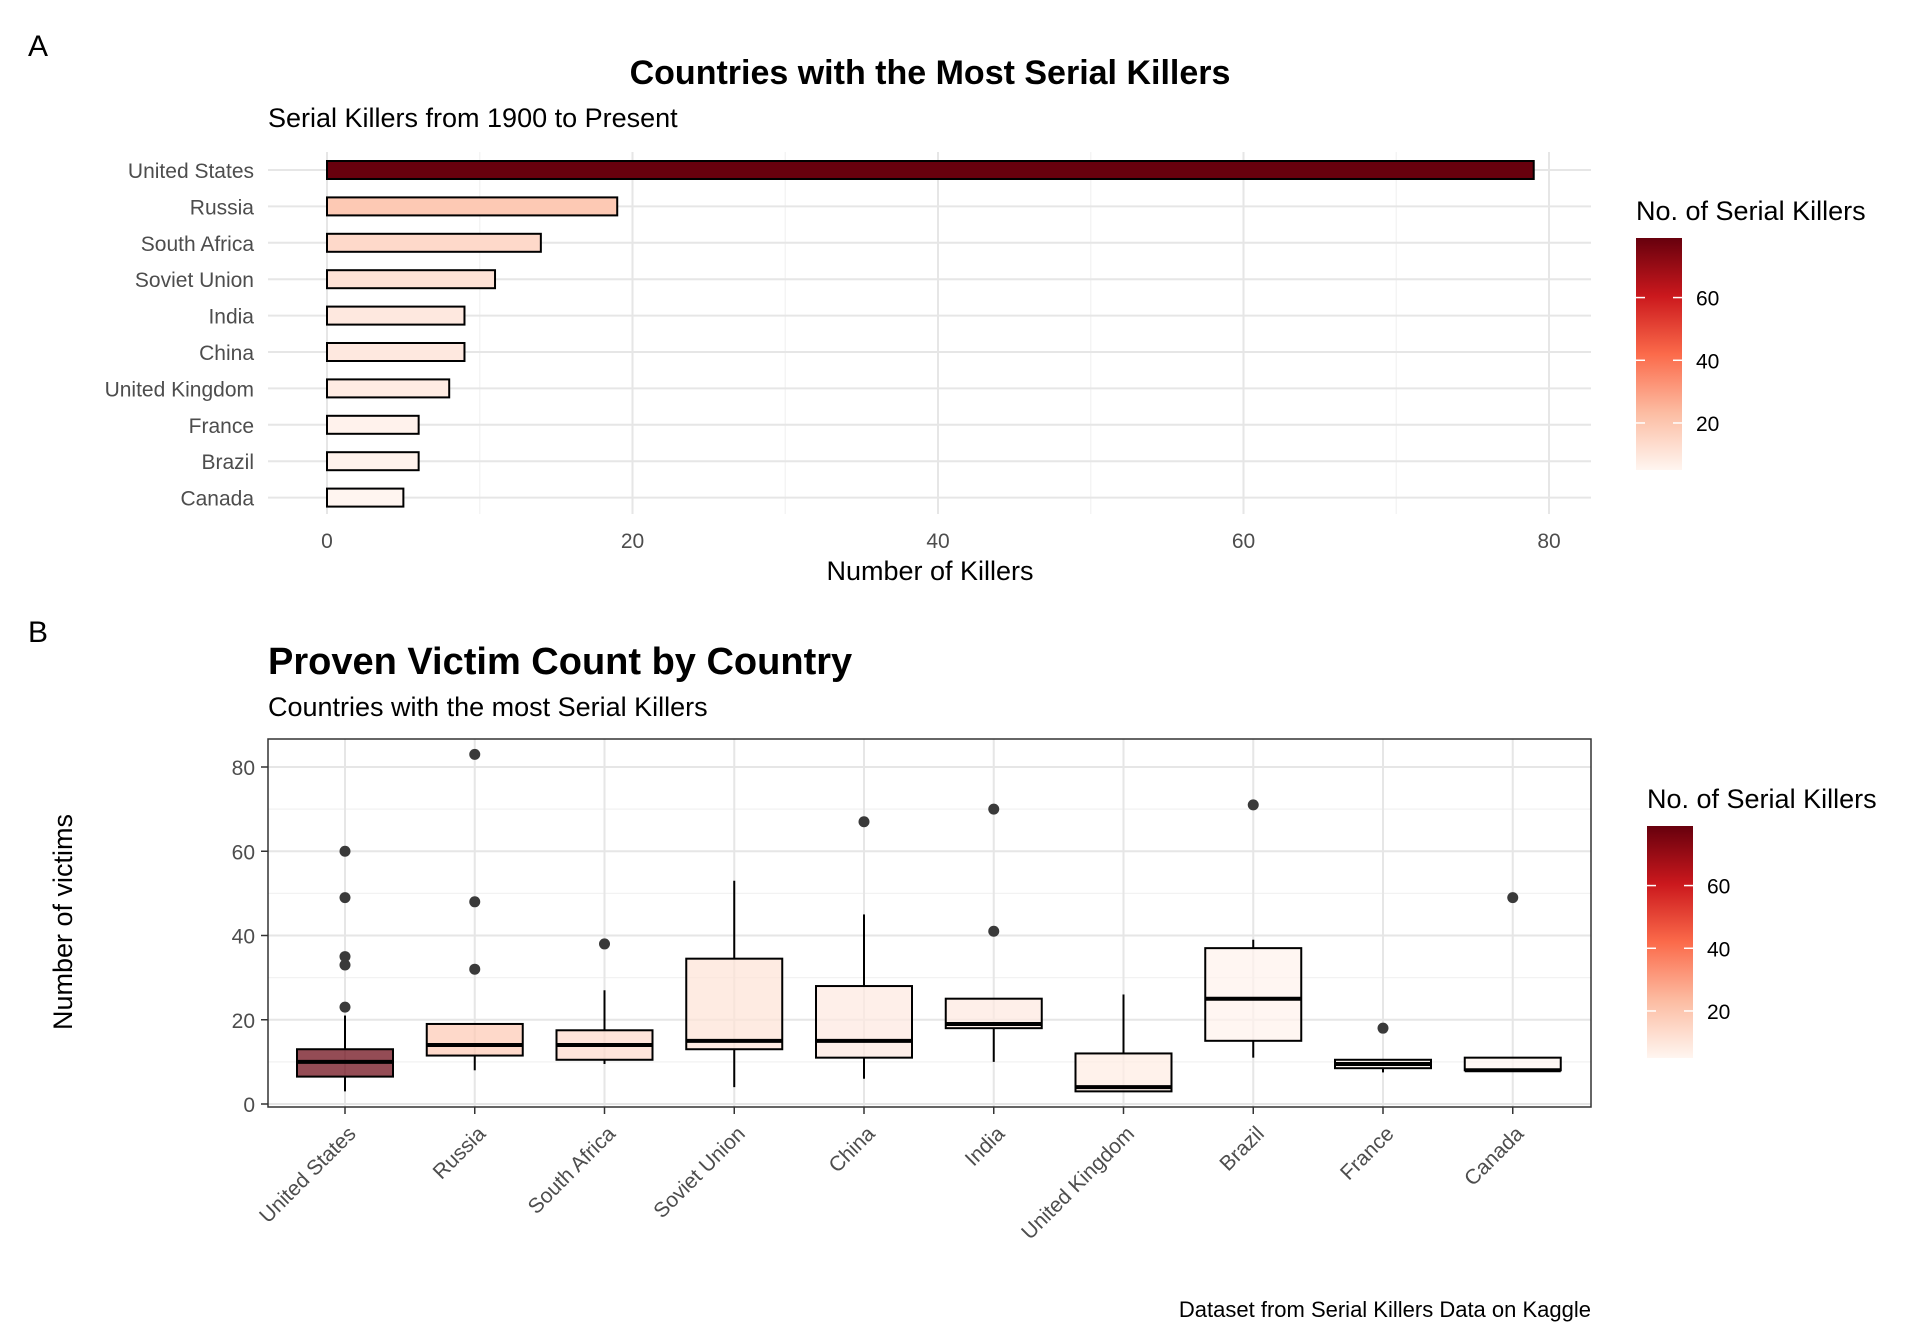 Image resolution: width=1920 pixels, height=1344 pixels. I want to click on chart-a-title: Countries with the Most Serial Killers, so click(930, 73).